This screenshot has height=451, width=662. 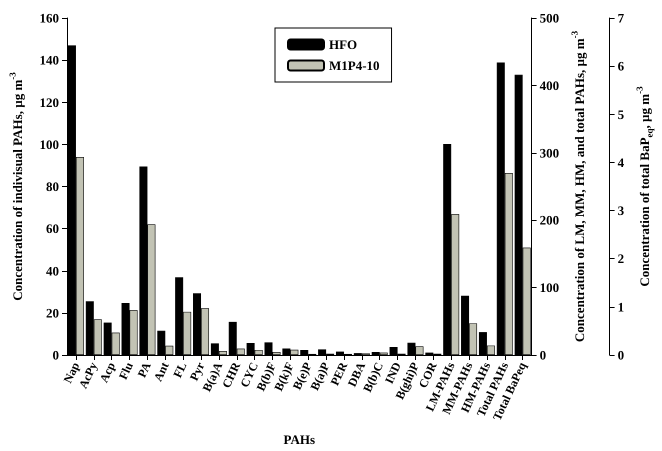 What do you see at coordinates (126, 371) in the screenshot?
I see `x-tick-label: Flu` at bounding box center [126, 371].